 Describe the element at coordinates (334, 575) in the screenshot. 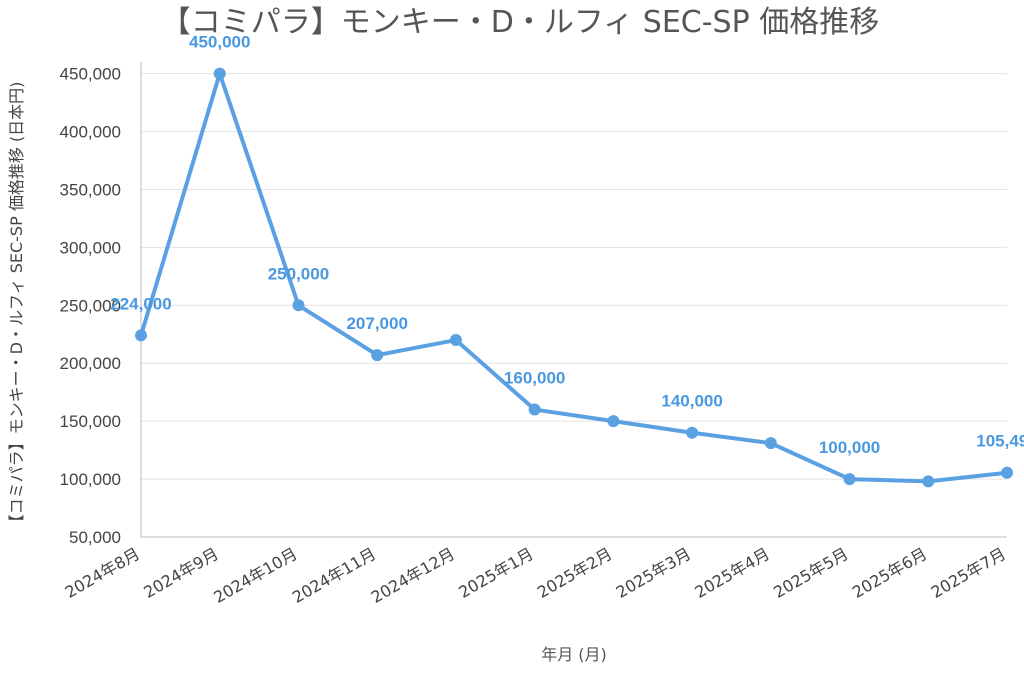

I see `x-tick-label: 2024年11月` at that location.